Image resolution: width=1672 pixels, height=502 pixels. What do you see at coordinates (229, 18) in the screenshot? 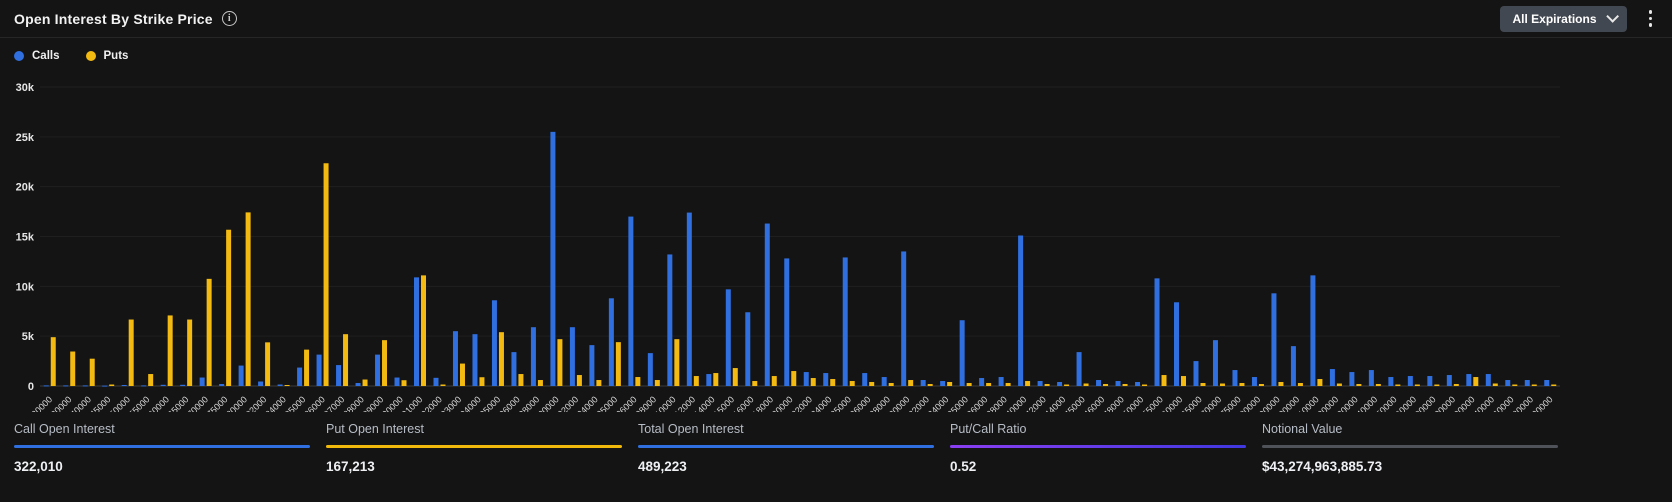
I see `info-icon: i` at bounding box center [229, 18].